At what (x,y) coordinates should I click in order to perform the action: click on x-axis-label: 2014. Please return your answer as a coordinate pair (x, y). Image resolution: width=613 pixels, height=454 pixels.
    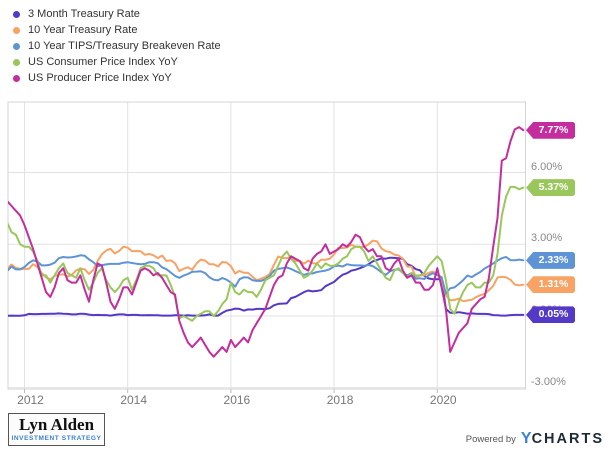
    Looking at the image, I should click on (134, 400).